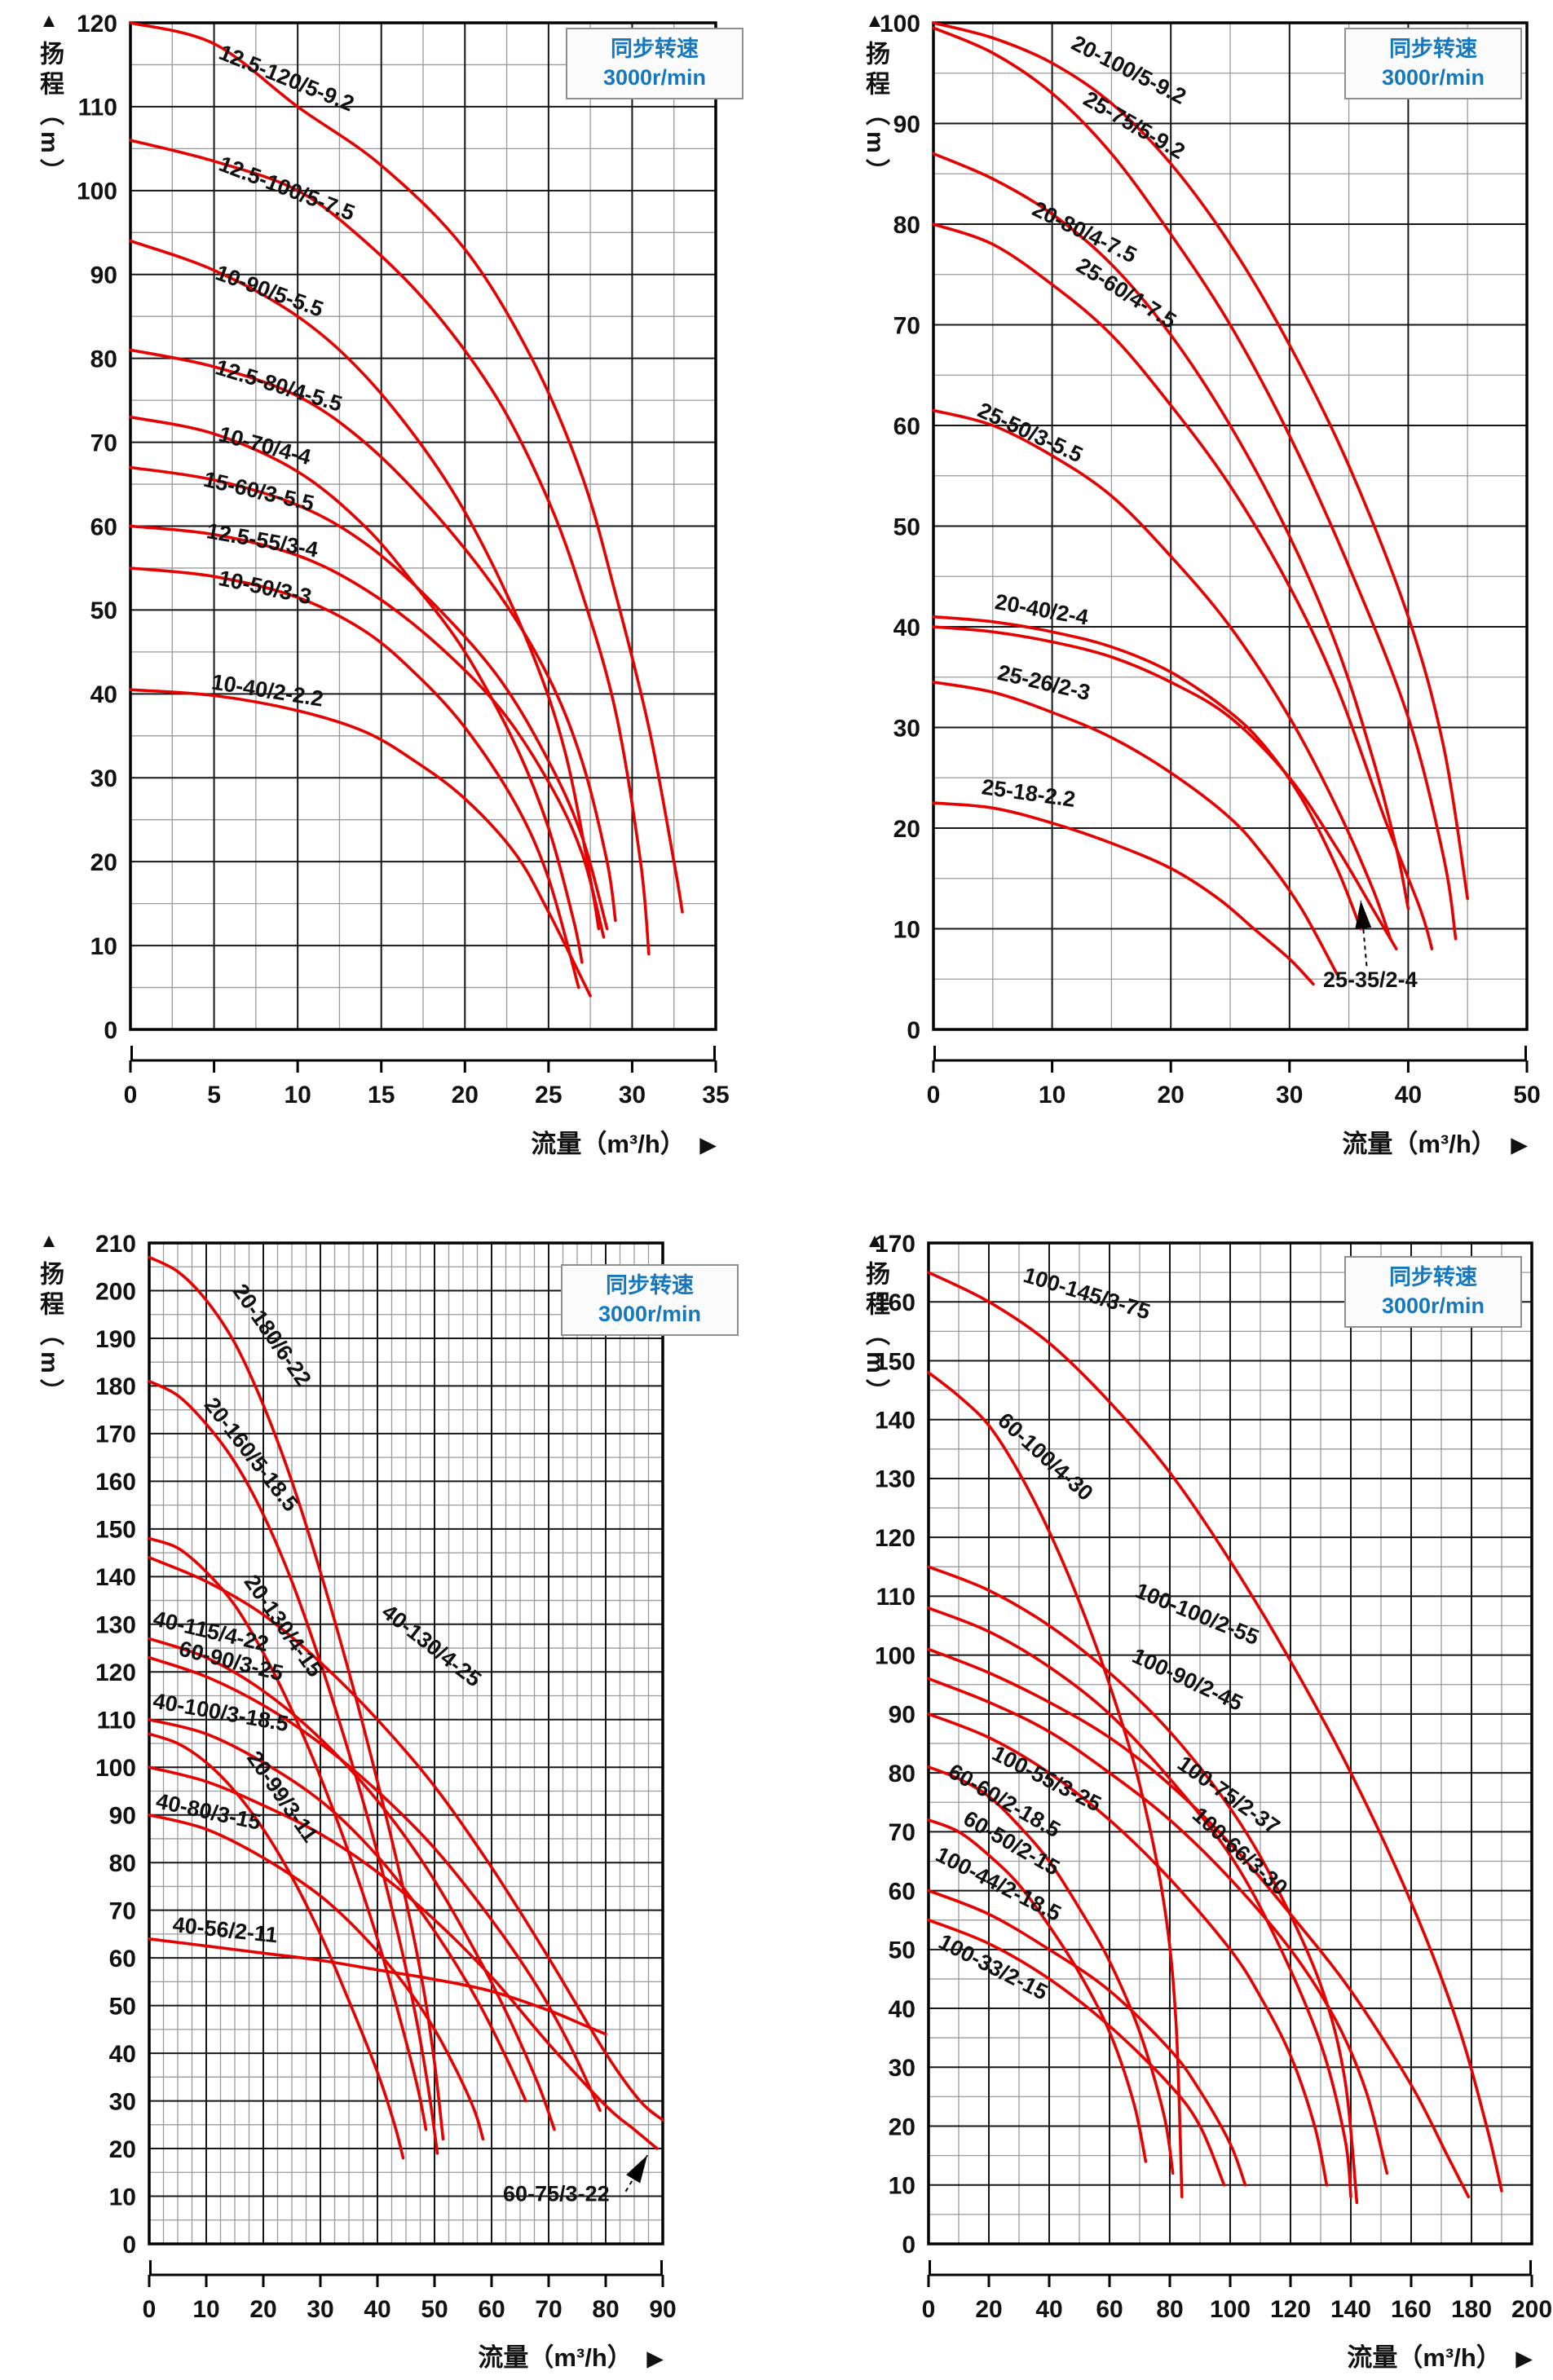 This screenshot has height=2380, width=1553. Describe the element at coordinates (900, 528) in the screenshot. I see `y-tick-labels: 0 10 20 30 40 50 60 70 80 90 100` at that location.